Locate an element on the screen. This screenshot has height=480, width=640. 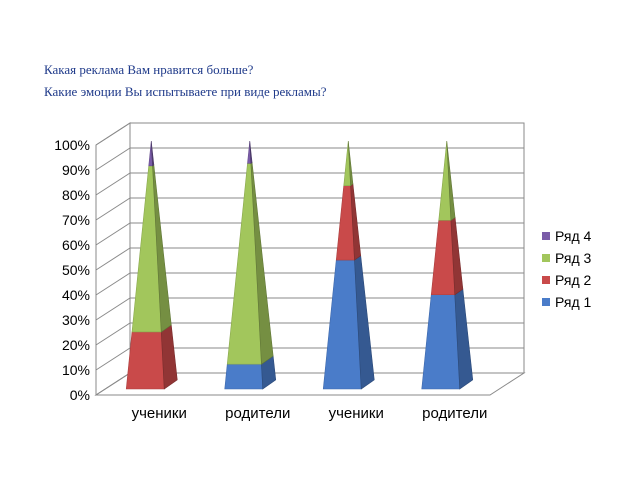
y-tick-label: 40% is located at coordinates (76, 295).